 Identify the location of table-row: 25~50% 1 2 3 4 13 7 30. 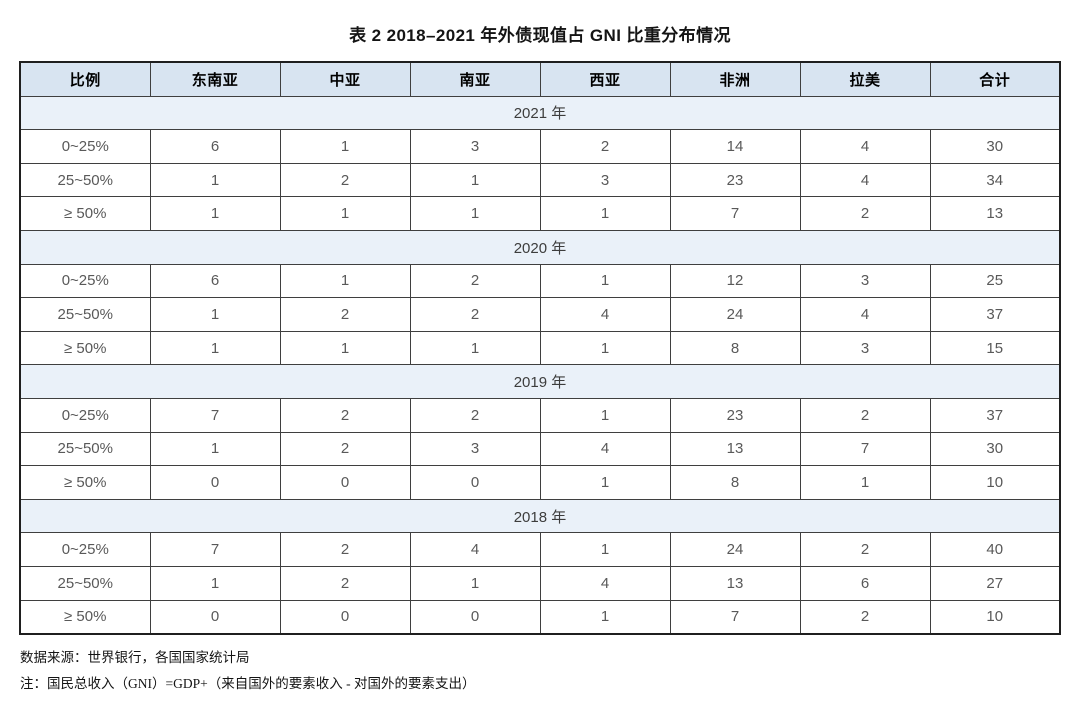
(540, 449).